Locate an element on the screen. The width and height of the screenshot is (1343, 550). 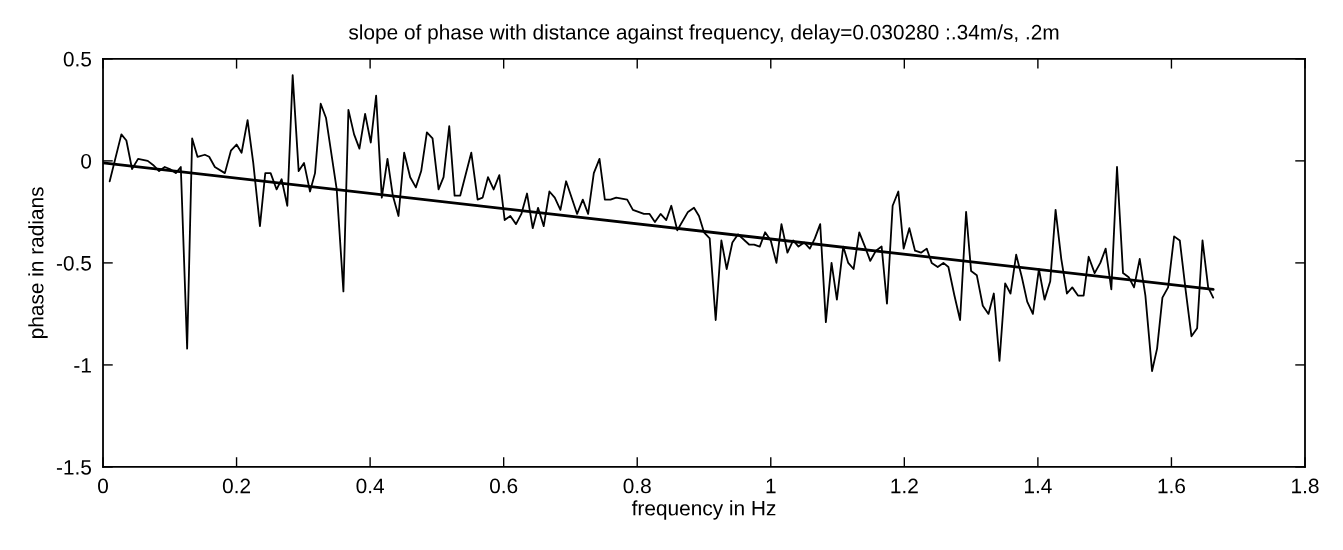
x-tick-label: 0.6 is located at coordinates (504, 486).